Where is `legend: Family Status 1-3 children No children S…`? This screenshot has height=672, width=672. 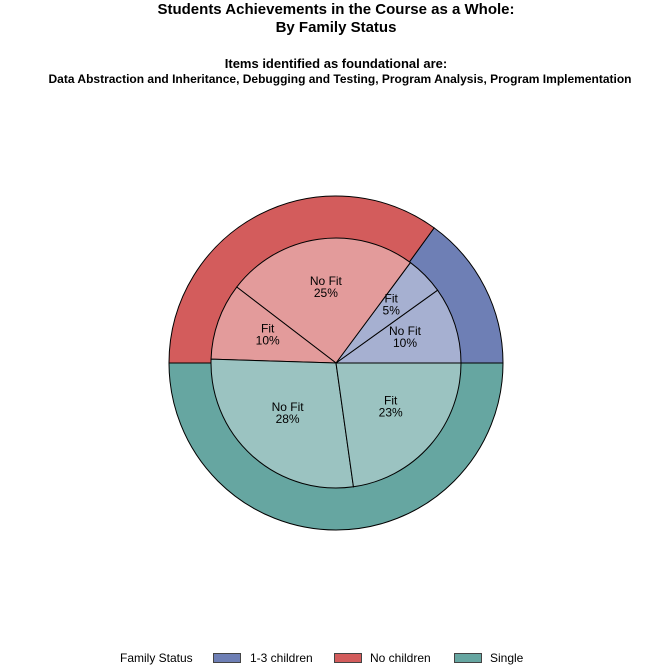 legend: Family Status 1-3 children No children S… is located at coordinates (336, 658).